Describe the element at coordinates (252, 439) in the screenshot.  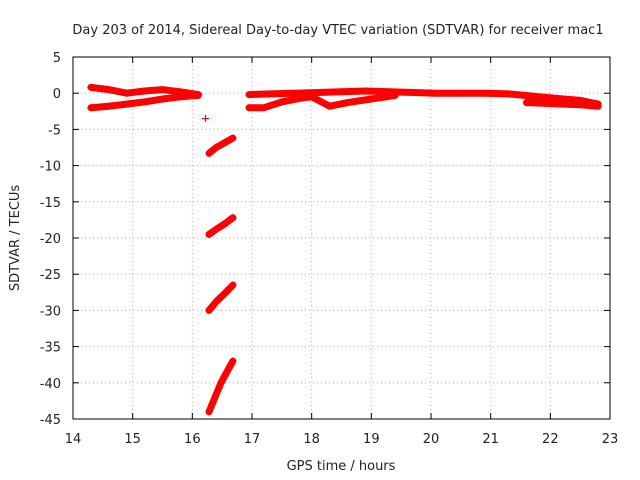
I see `x-tick-label: 17` at that location.